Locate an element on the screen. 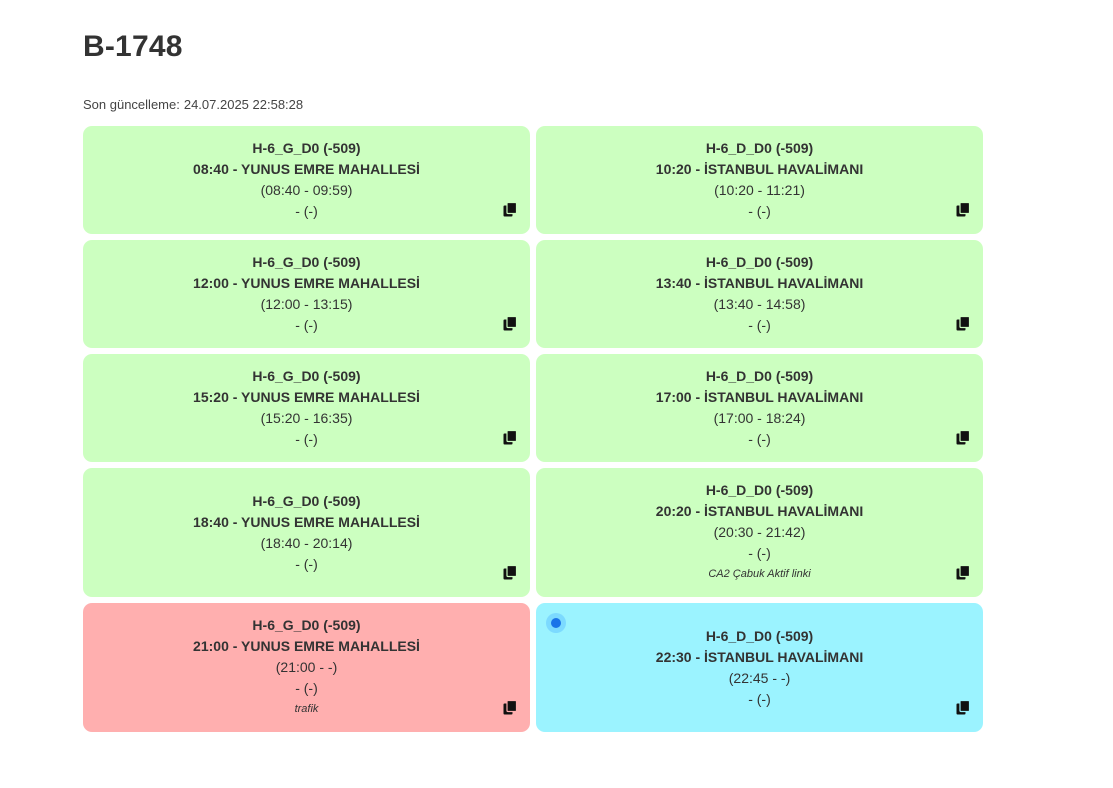 The height and width of the screenshot is (788, 1113). trip-departure: 20:20 - İSTANBUL HAVALİMANI is located at coordinates (759, 511).